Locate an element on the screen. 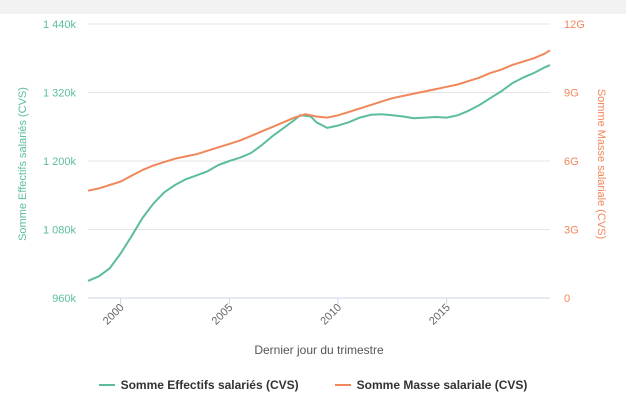  left-tick-label: 1 200k is located at coordinates (60, 162).